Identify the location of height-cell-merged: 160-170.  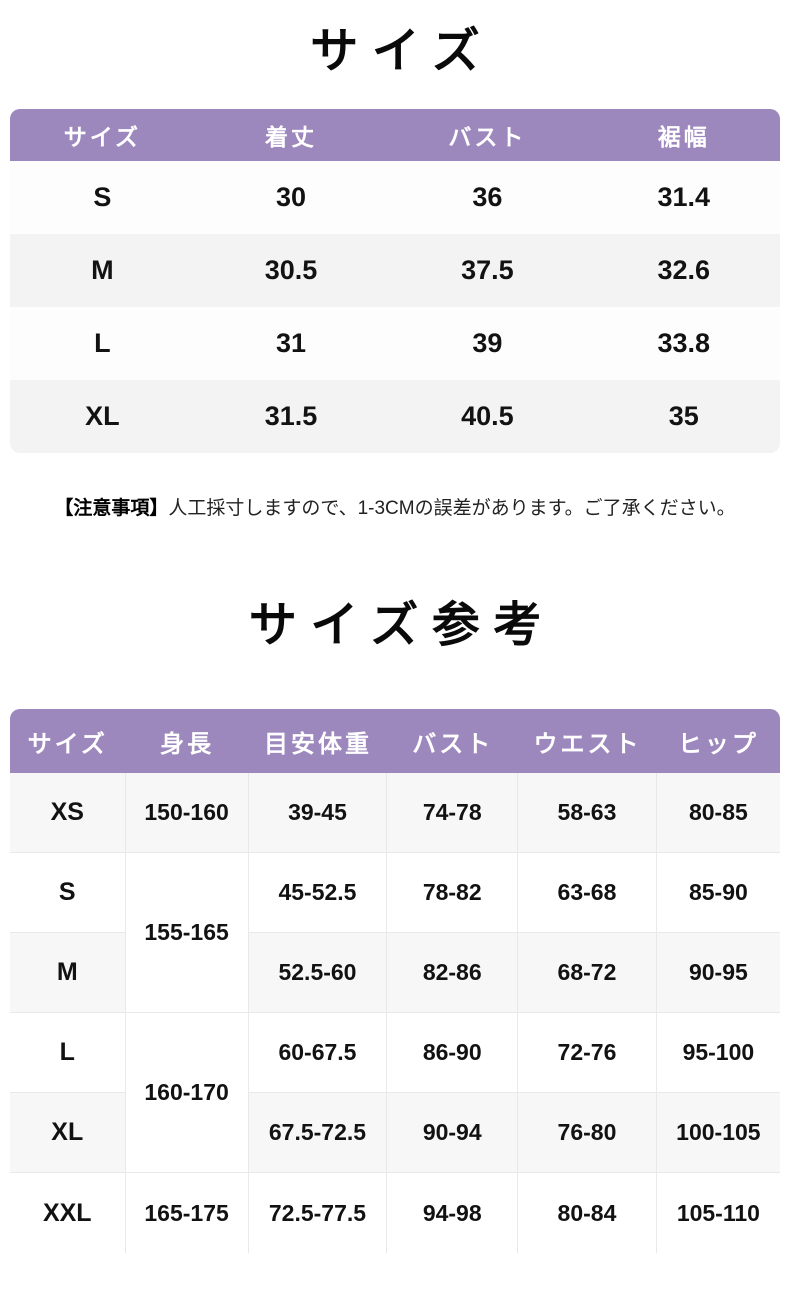
(187, 1093).